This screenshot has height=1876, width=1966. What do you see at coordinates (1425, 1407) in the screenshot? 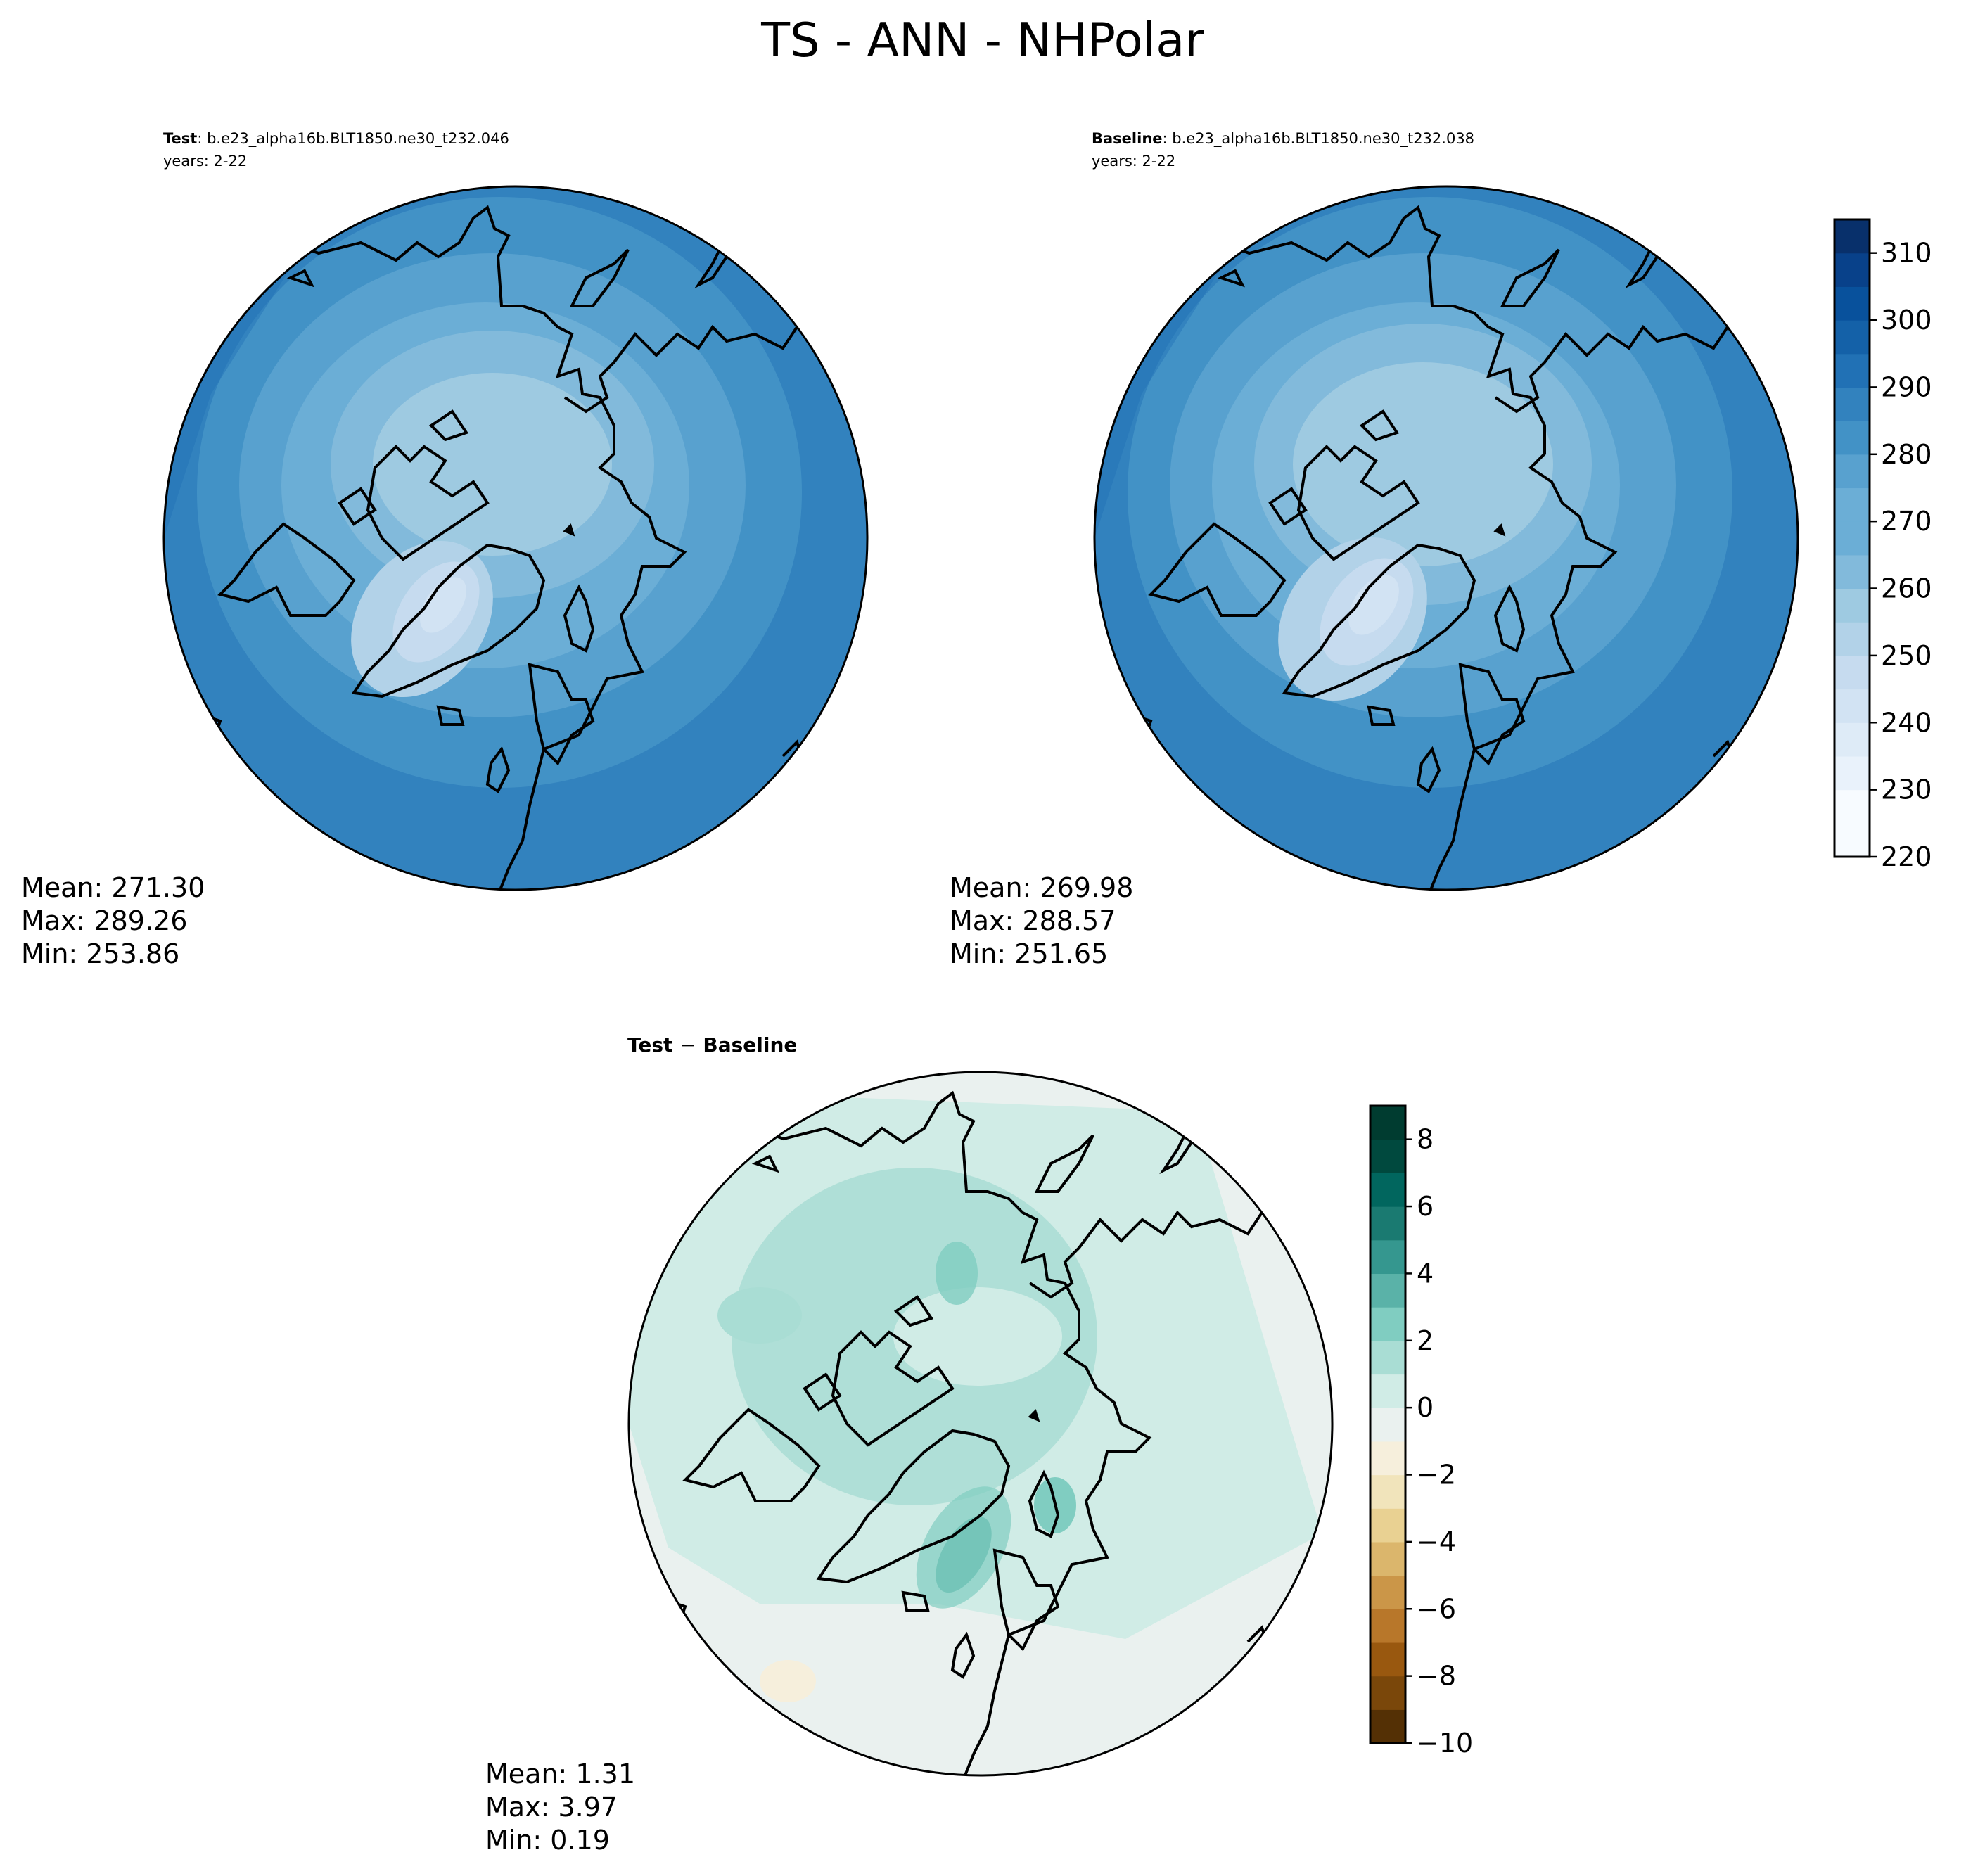
I see `colorbar-tick-label: 0` at bounding box center [1425, 1407].